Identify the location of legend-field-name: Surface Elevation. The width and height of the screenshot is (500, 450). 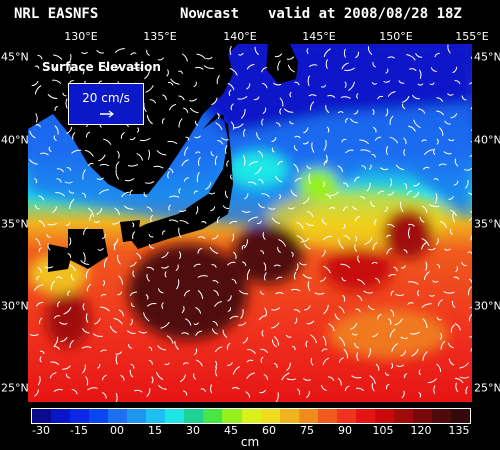
(101, 67).